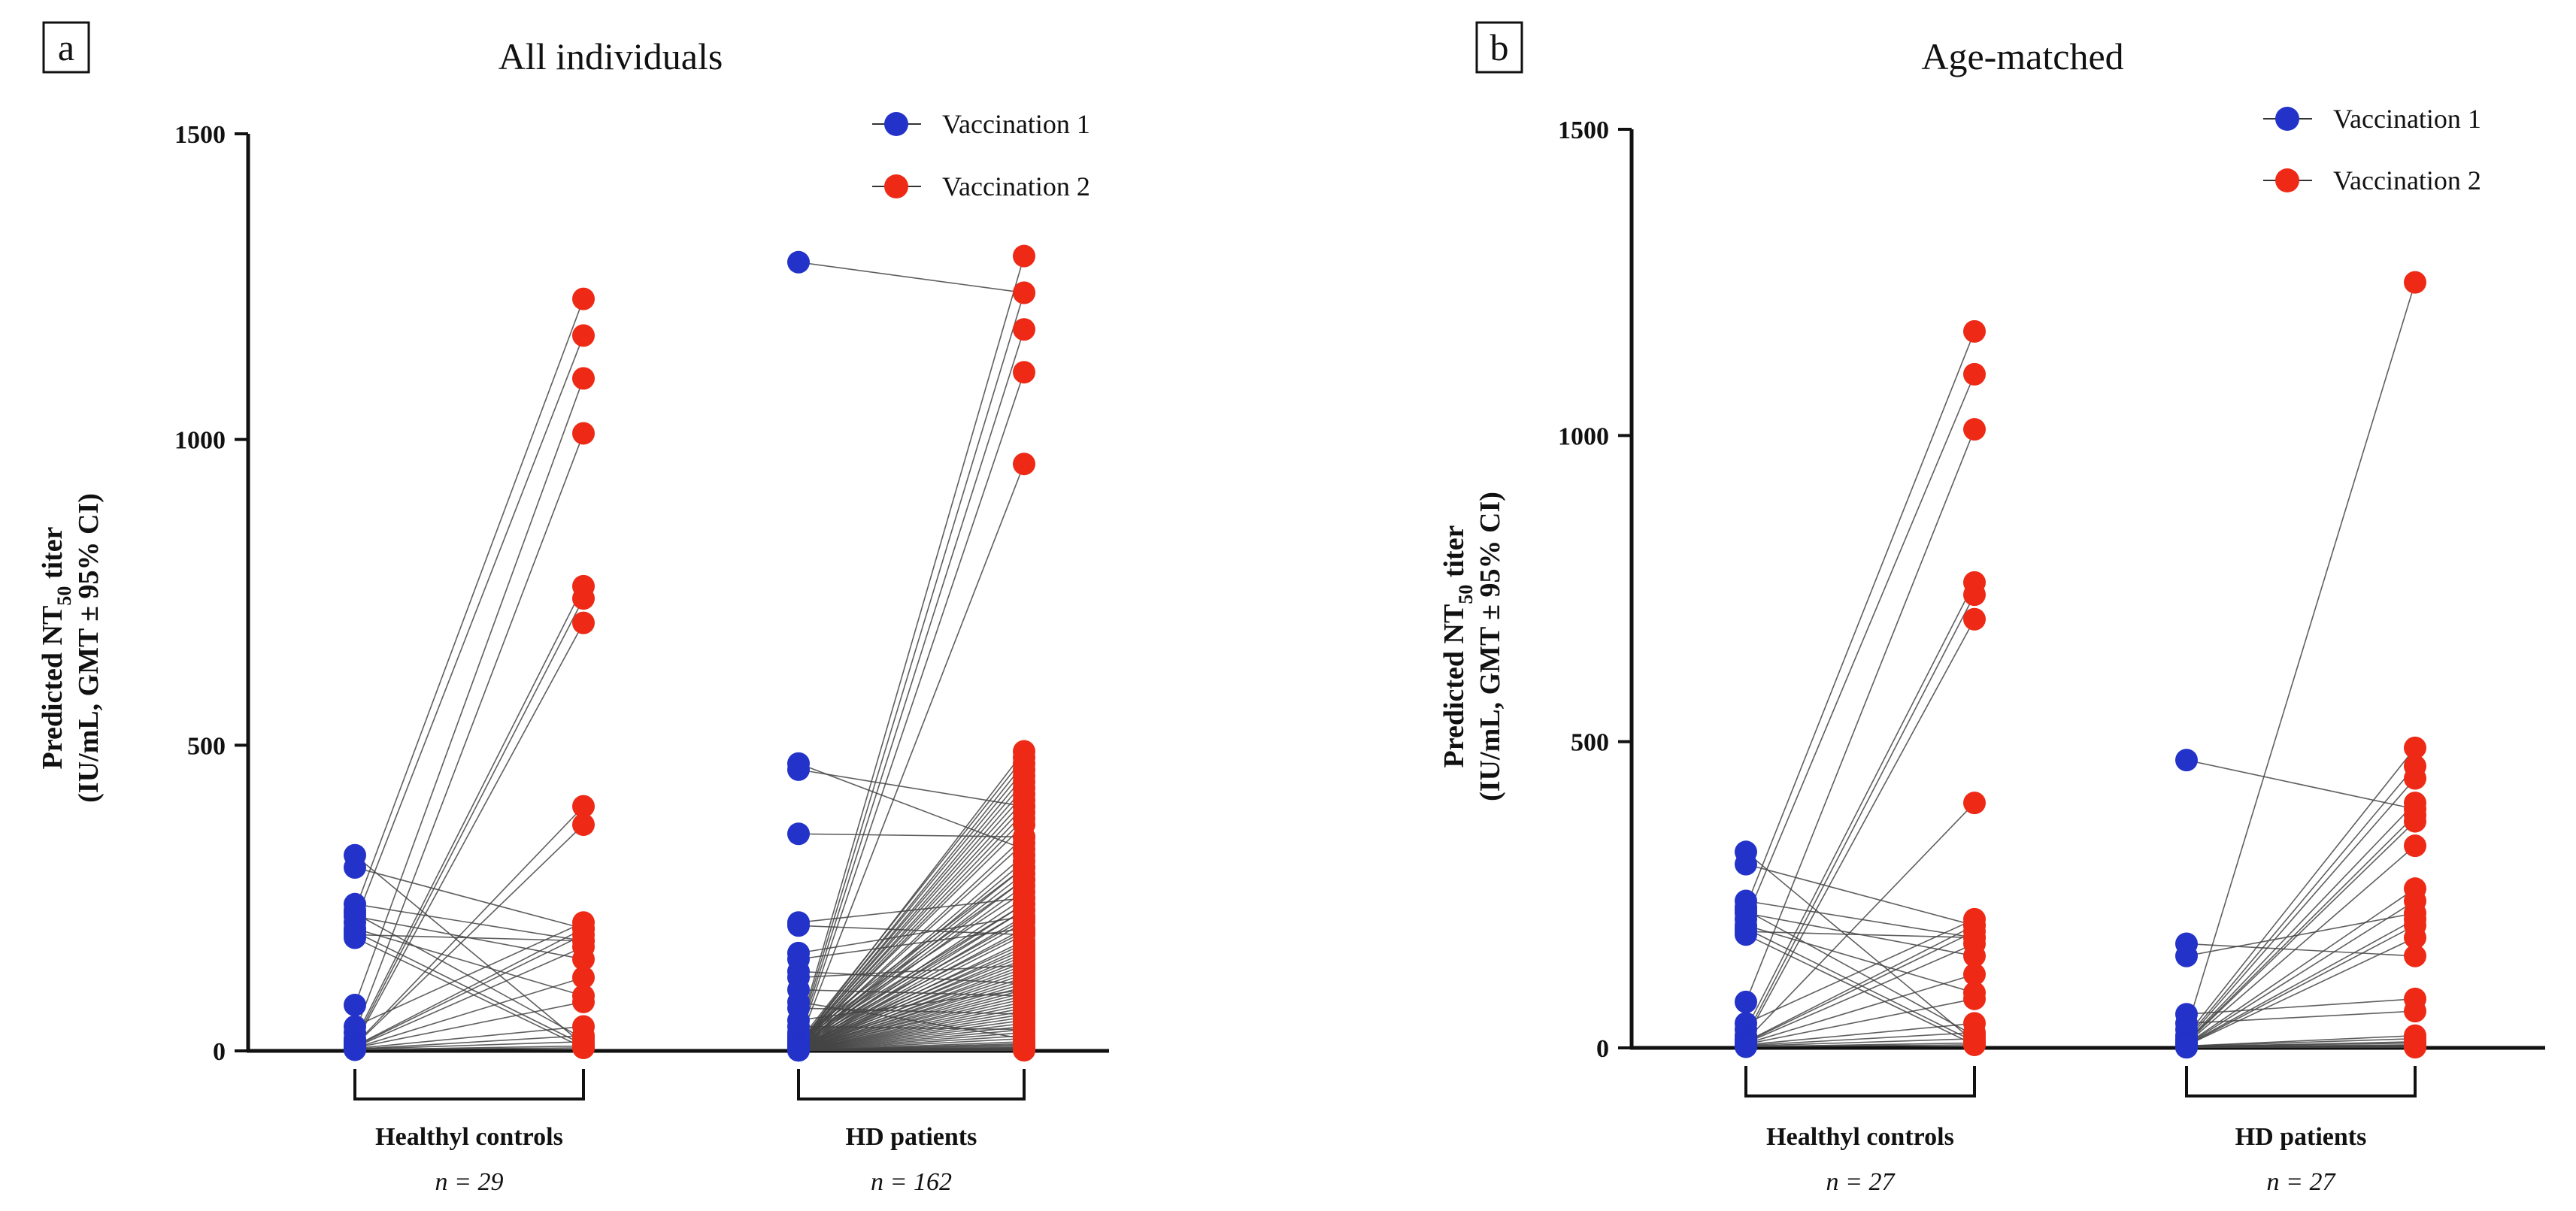 The height and width of the screenshot is (1211, 2576). Describe the element at coordinates (56, 647) in the screenshot. I see `panel-a-y-axis-label-line1: Predicted NT50 titer` at that location.